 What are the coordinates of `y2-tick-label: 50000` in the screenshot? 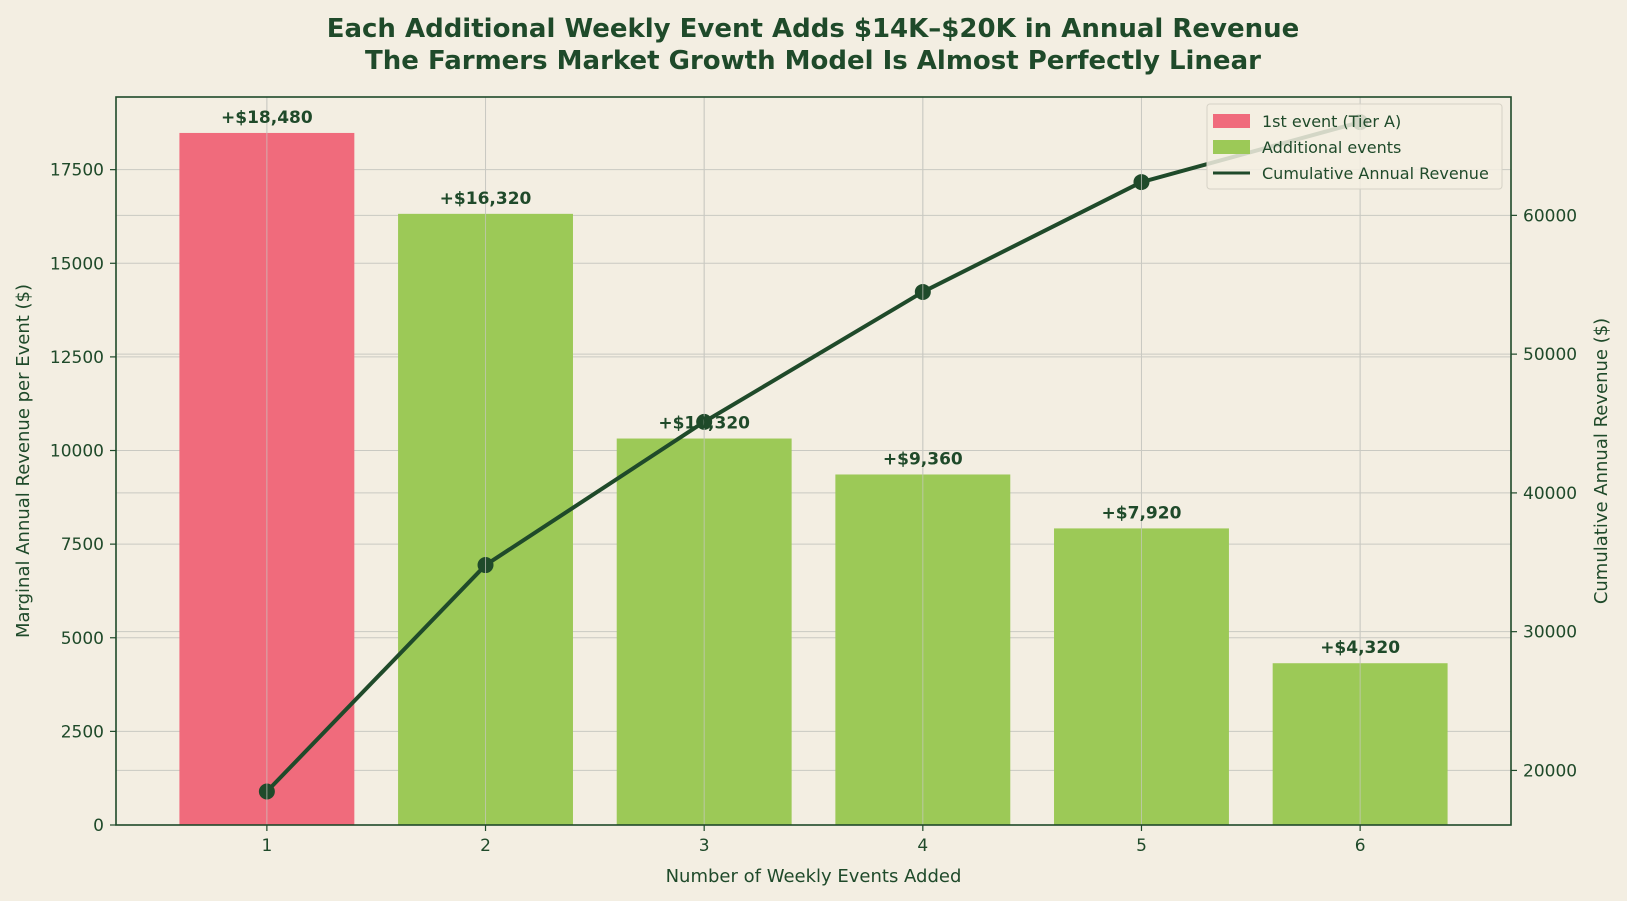 It's located at (1550, 355).